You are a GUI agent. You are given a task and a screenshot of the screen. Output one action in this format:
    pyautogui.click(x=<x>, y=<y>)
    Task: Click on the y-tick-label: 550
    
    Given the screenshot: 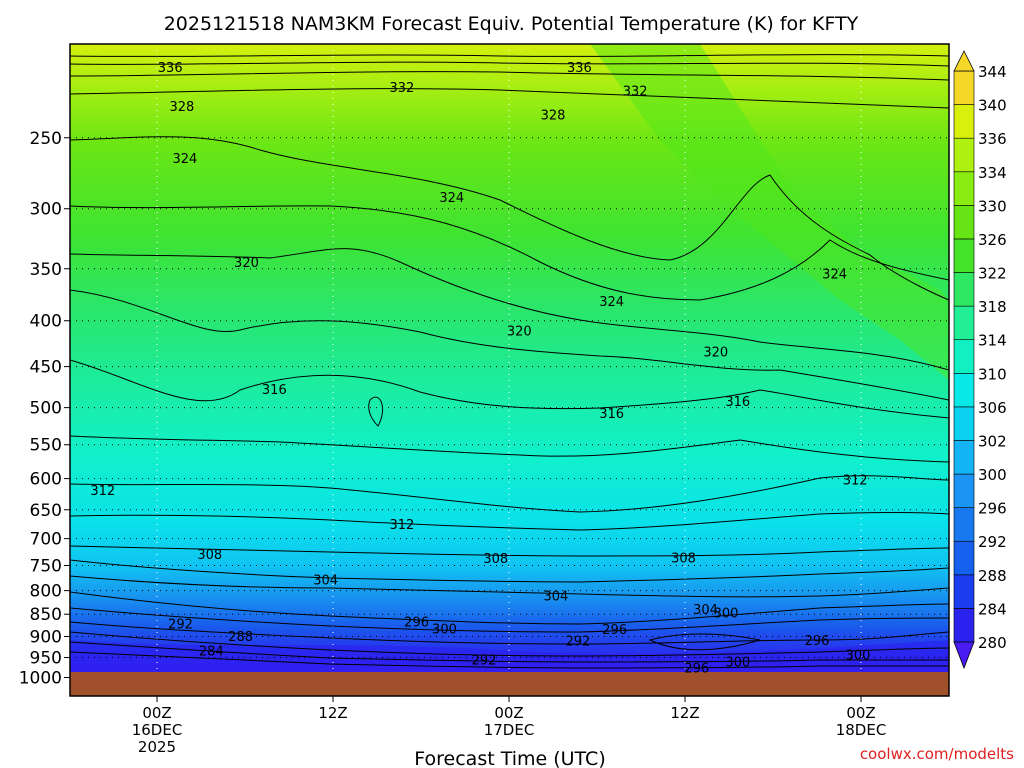 What is the action you would take?
    pyautogui.click(x=46, y=446)
    